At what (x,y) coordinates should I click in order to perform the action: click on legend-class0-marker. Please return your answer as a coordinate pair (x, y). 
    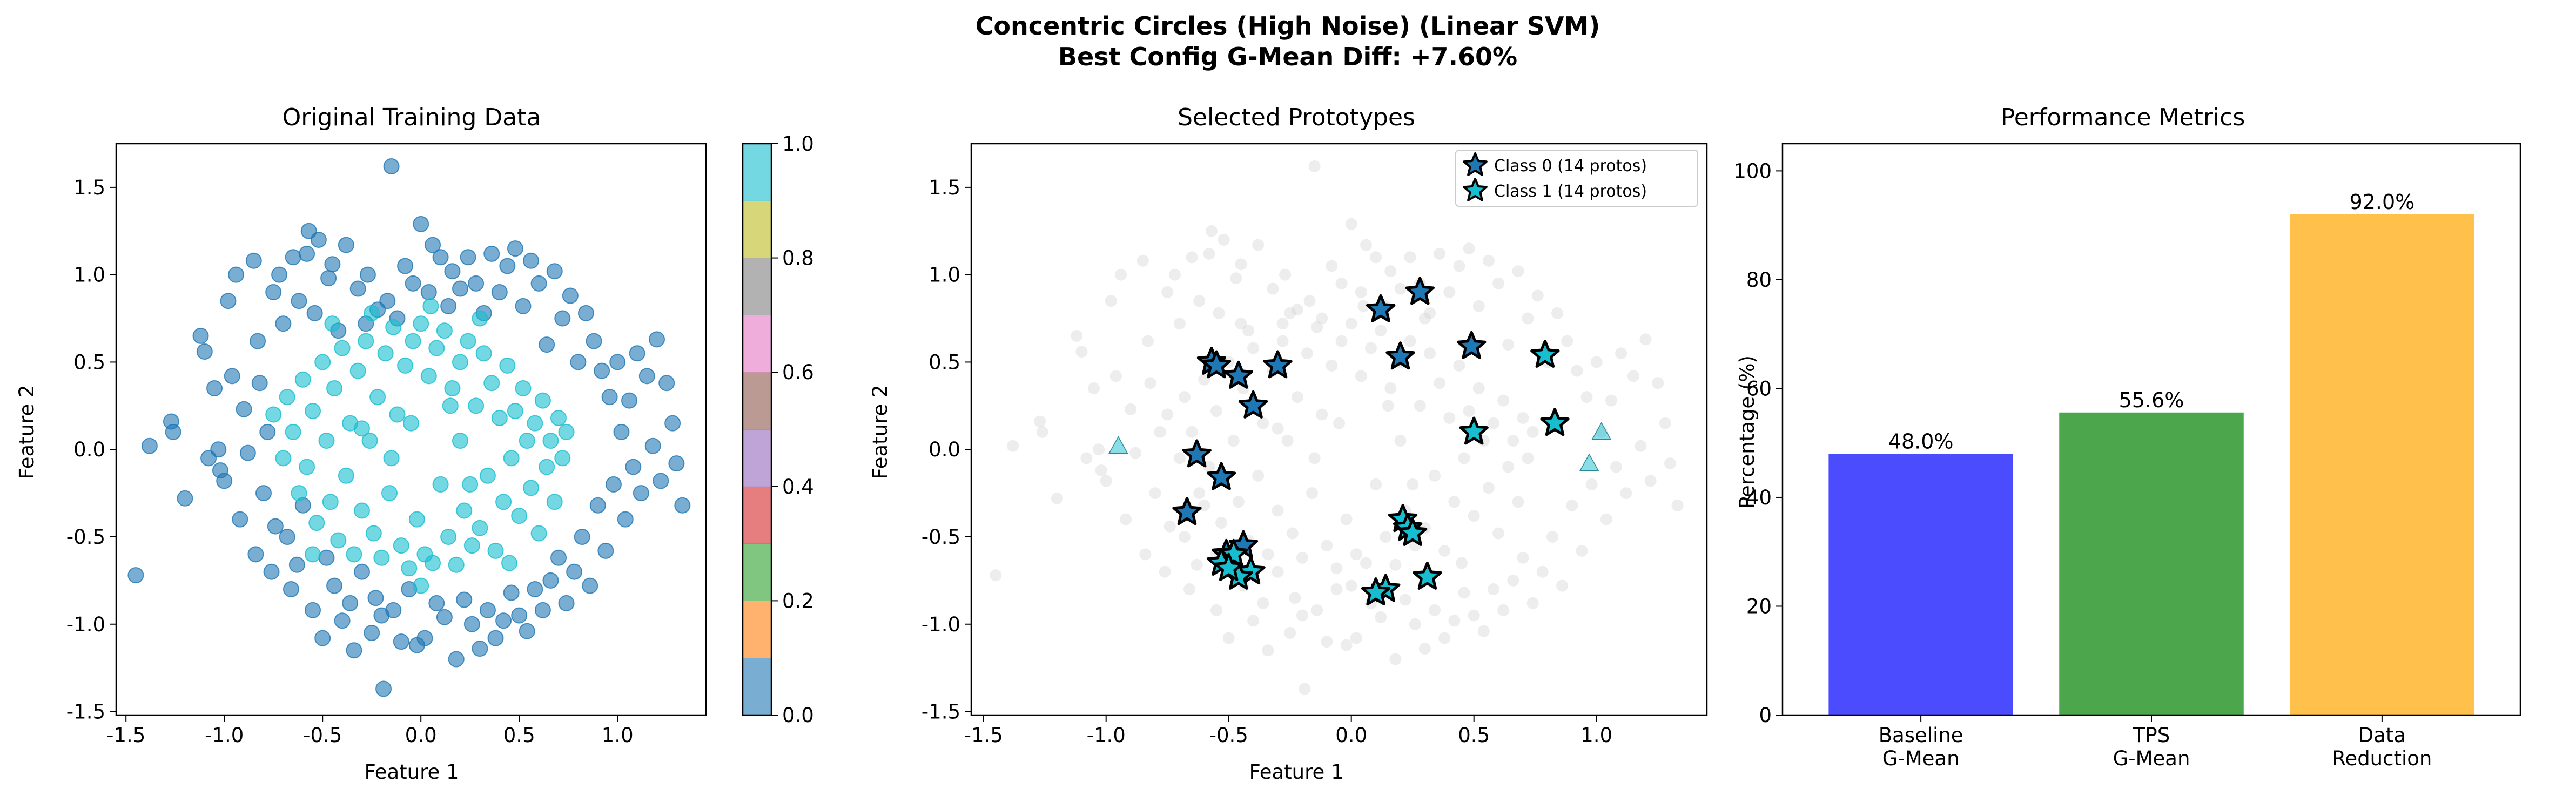
    Looking at the image, I should click on (1476, 164).